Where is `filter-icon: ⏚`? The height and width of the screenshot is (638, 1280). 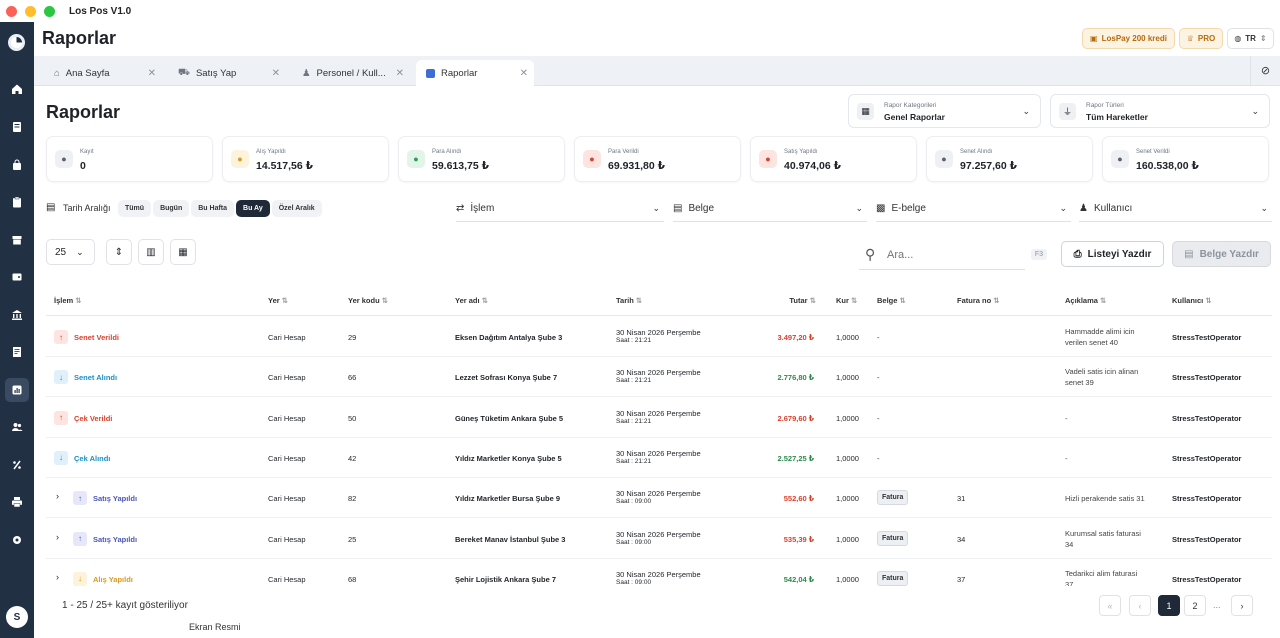 filter-icon: ⏚ is located at coordinates (1067, 111).